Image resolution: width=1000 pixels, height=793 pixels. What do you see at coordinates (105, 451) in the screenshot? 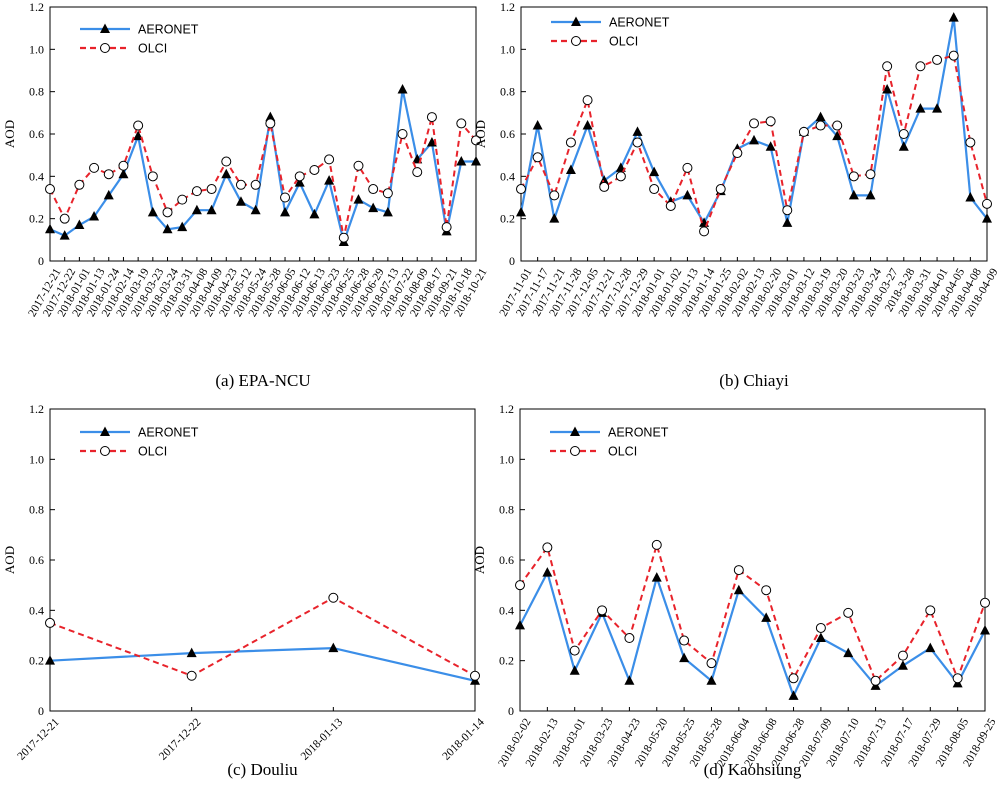
I see `legend-marker-olci` at bounding box center [105, 451].